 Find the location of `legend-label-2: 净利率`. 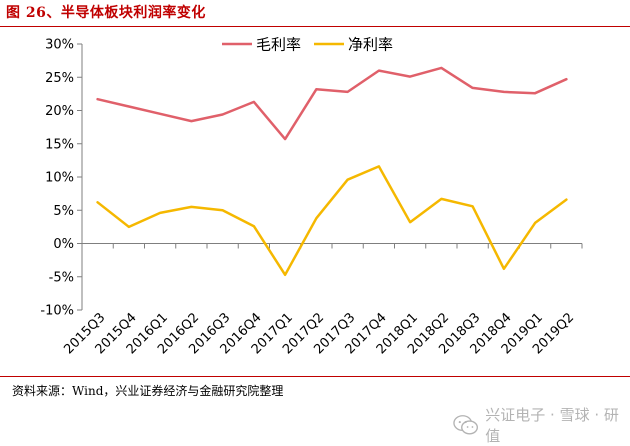

legend-label-2: 净利率 is located at coordinates (370, 45).